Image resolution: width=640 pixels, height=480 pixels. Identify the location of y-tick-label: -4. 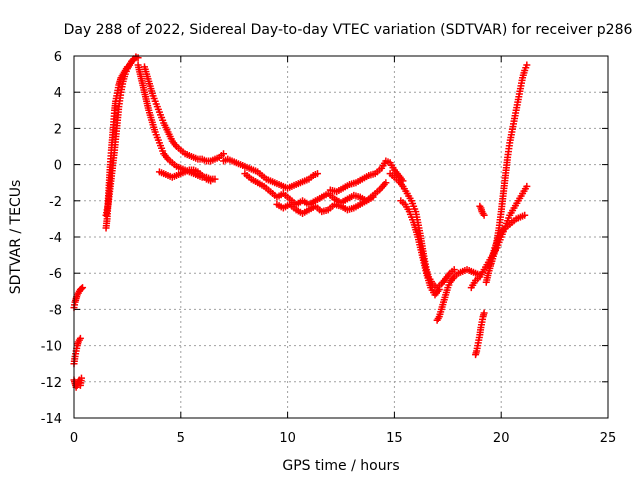
(55, 238).